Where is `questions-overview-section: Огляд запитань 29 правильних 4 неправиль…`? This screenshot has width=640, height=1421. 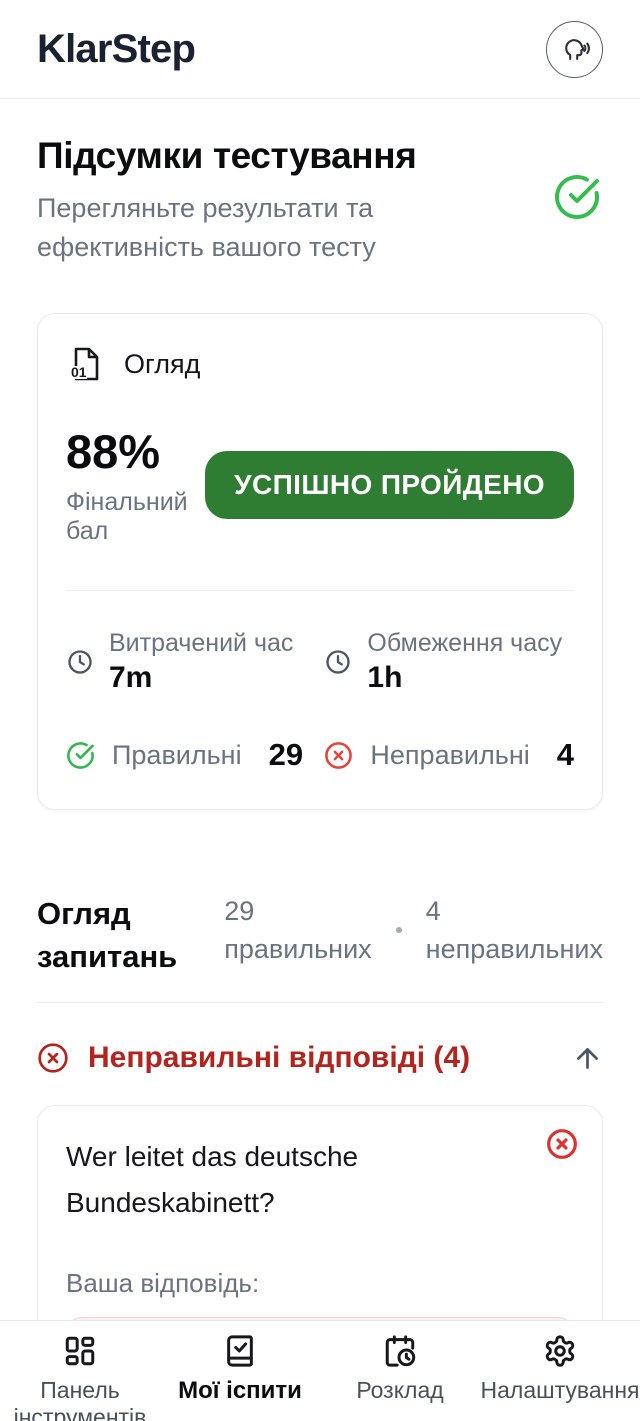 questions-overview-section: Огляд запитань 29 правильних 4 неправиль… is located at coordinates (320, 935).